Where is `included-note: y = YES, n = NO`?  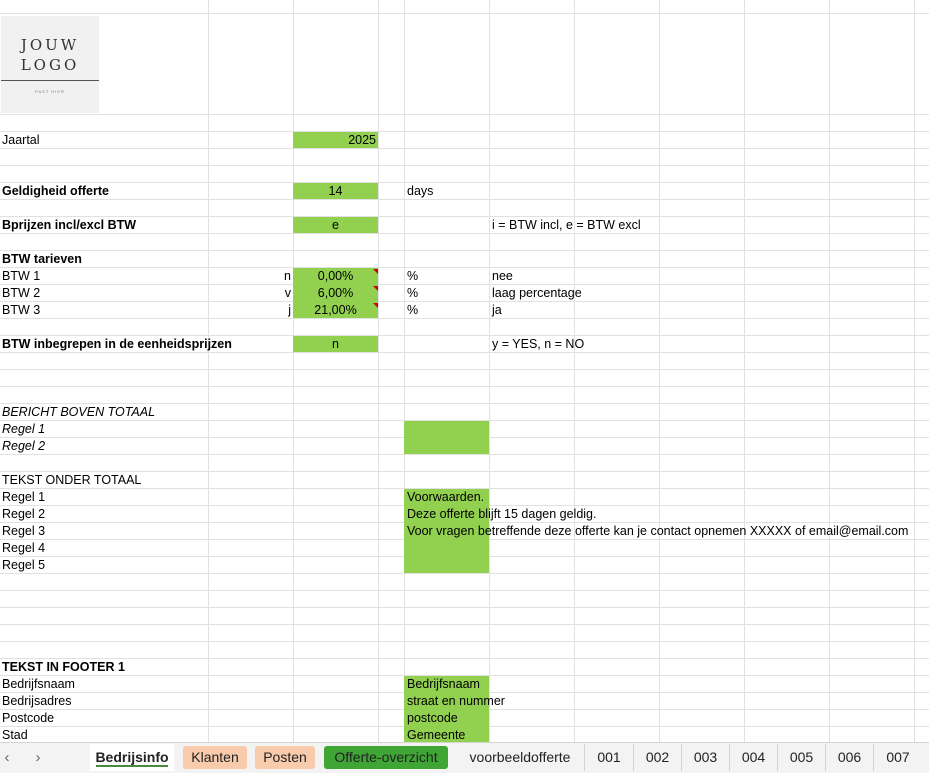 included-note: y = YES, n = NO is located at coordinates (538, 344).